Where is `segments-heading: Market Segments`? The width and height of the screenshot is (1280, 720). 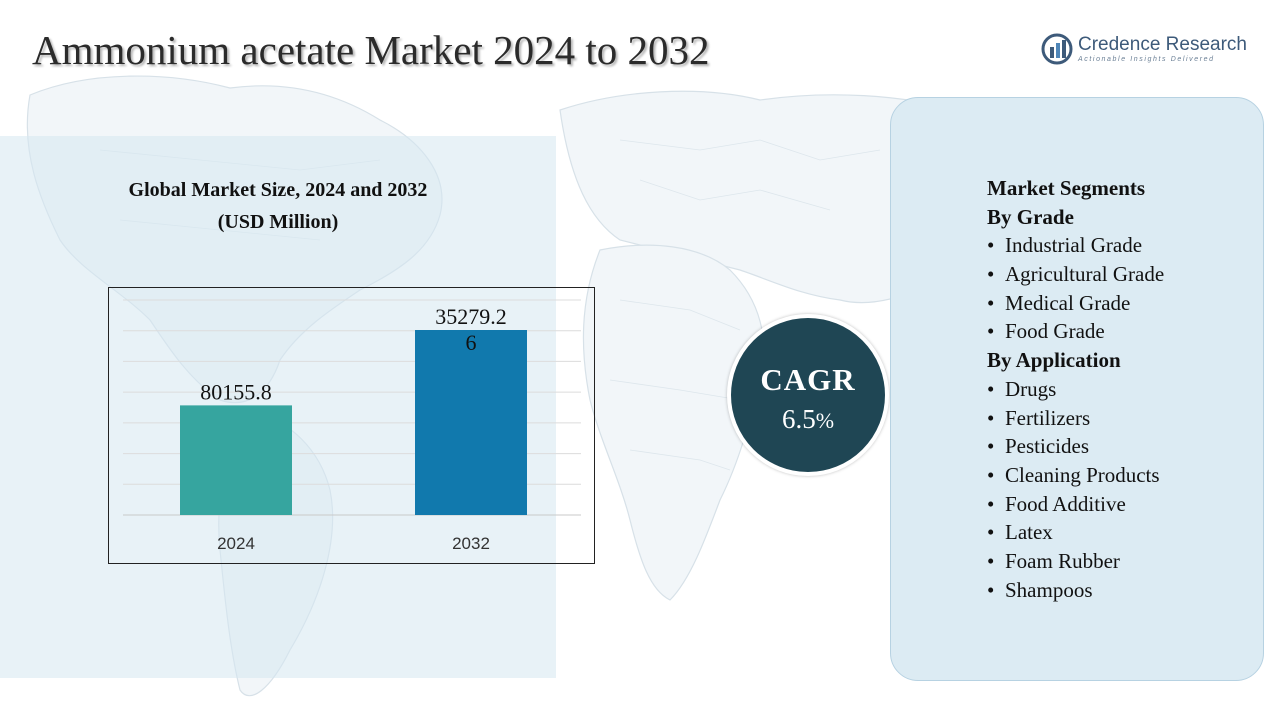
segments-heading: Market Segments is located at coordinates (1066, 188).